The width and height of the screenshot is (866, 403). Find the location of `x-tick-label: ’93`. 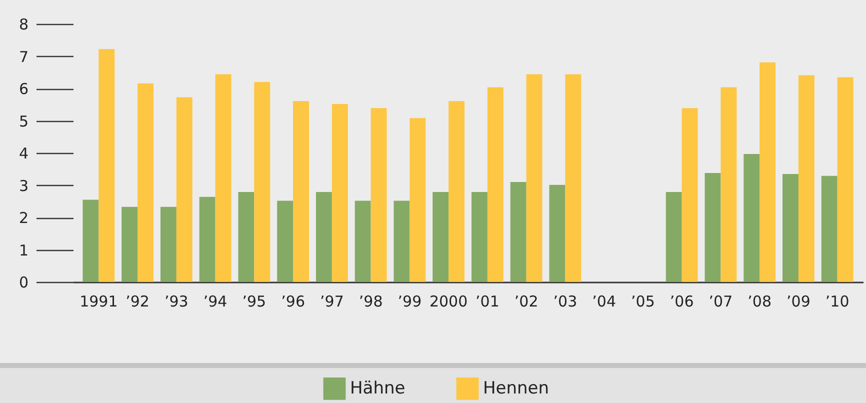

x-tick-label: ’93 is located at coordinates (176, 301).